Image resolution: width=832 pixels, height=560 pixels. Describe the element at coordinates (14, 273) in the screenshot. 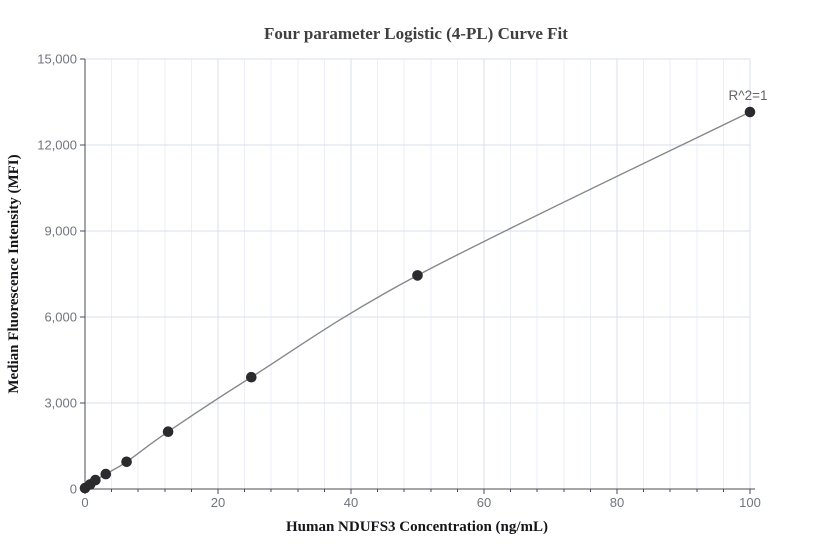

I see `y-axis-label: Median Fluorescence Intensity (MFI)` at that location.